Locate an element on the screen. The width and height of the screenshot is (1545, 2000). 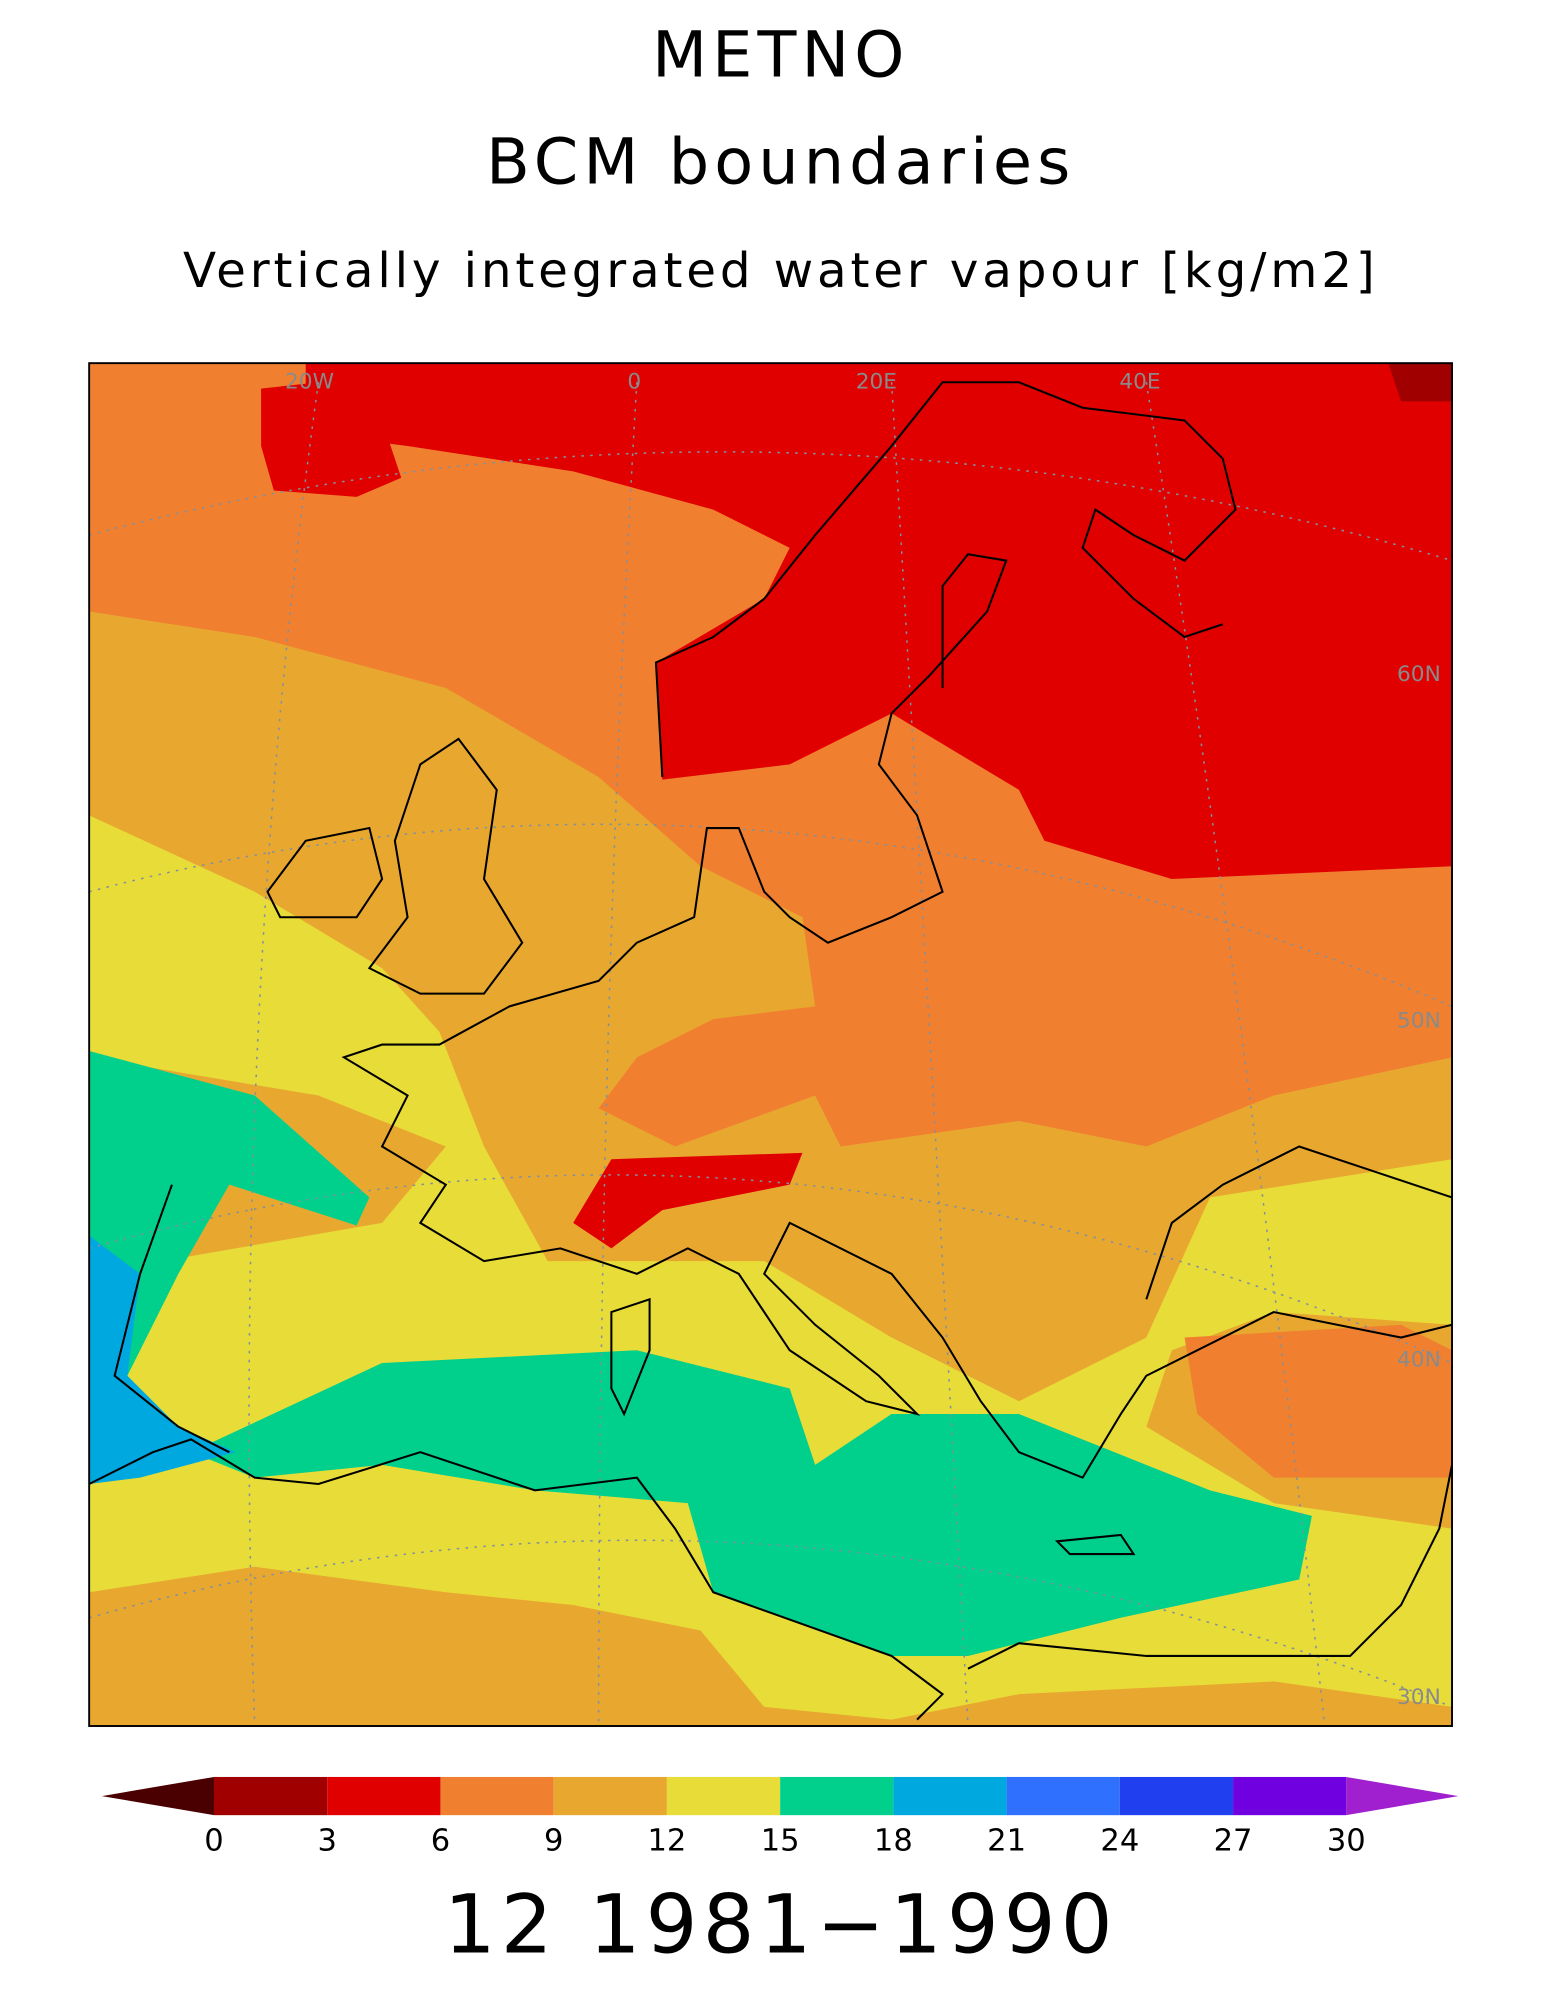
colorbar-under is located at coordinates (157, 1796).